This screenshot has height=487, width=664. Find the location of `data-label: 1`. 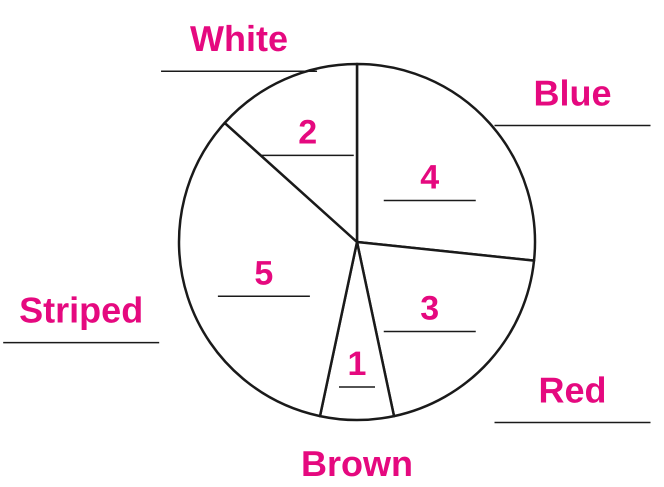

data-label: 1 is located at coordinates (357, 364).